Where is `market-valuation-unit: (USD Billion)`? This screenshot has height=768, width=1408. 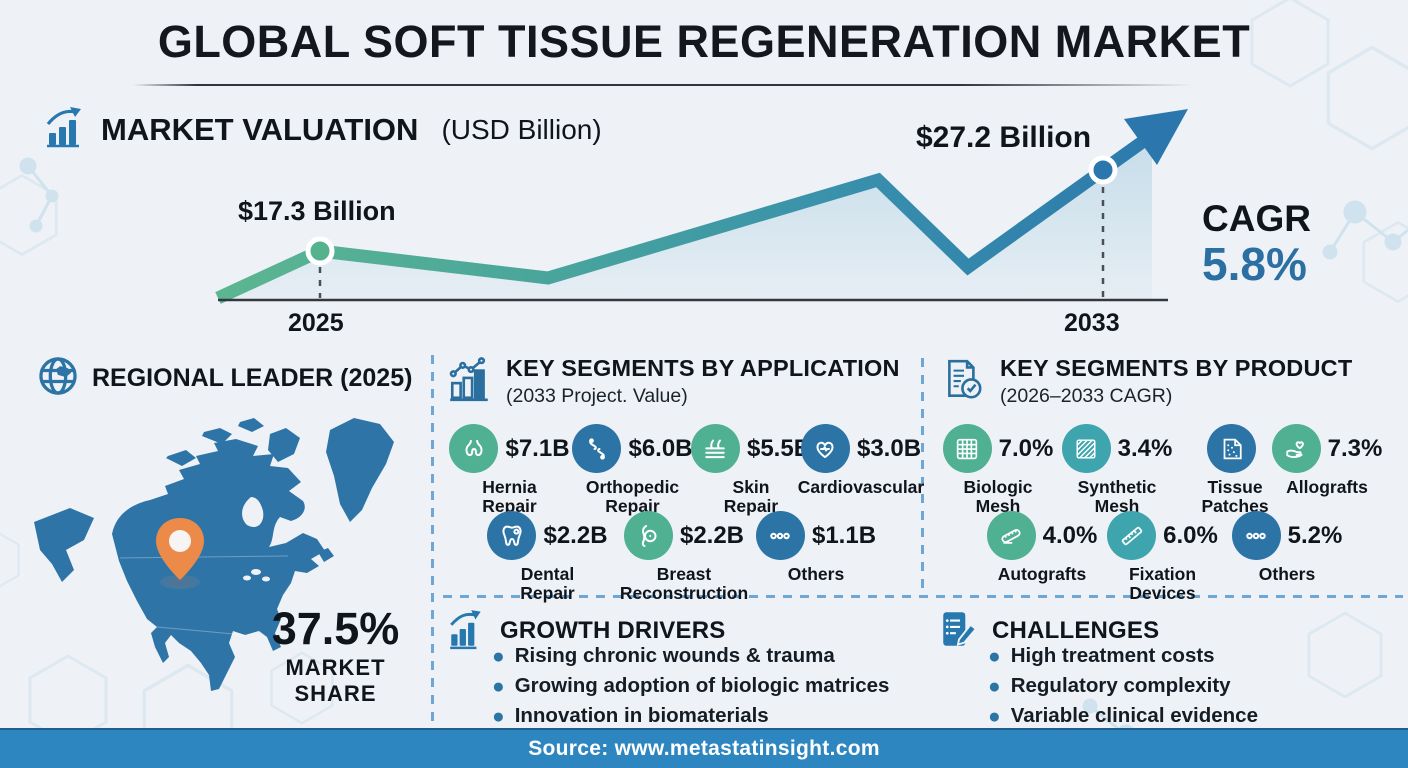
market-valuation-unit: (USD Billion) is located at coordinates (521, 129).